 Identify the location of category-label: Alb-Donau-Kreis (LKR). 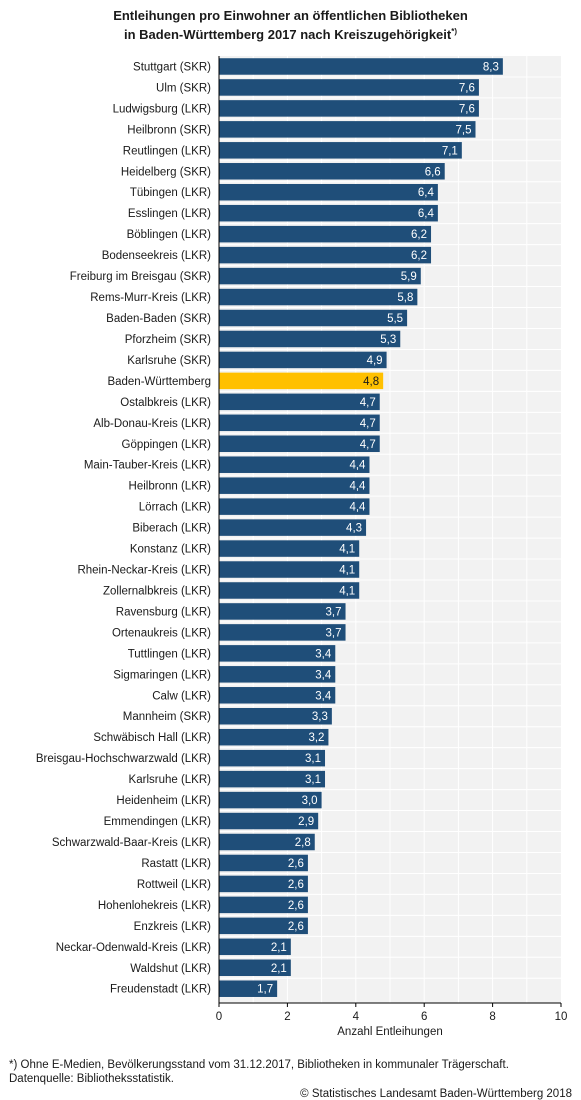
(152, 424).